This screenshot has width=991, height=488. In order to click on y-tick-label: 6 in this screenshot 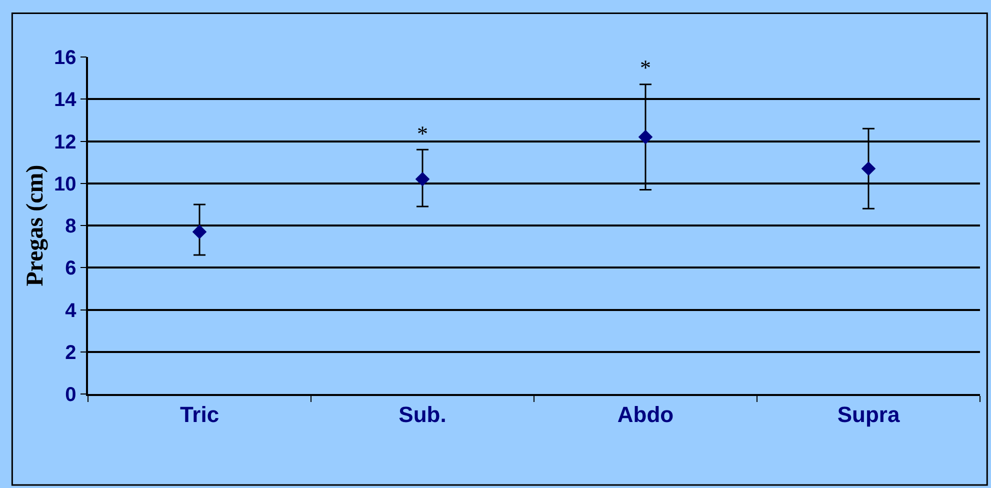, I will do `click(70, 269)`.